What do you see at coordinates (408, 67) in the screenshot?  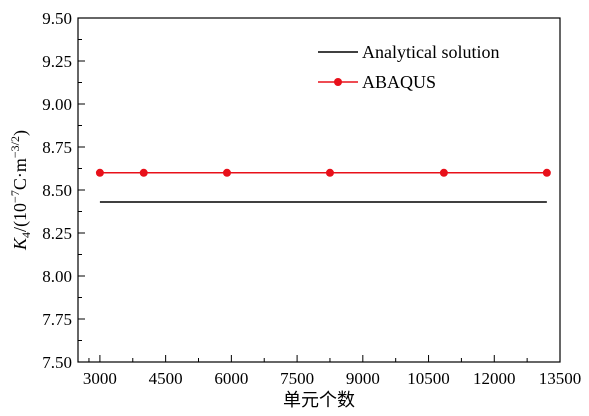 I see `legend: Analytical solution ABAQUS` at bounding box center [408, 67].